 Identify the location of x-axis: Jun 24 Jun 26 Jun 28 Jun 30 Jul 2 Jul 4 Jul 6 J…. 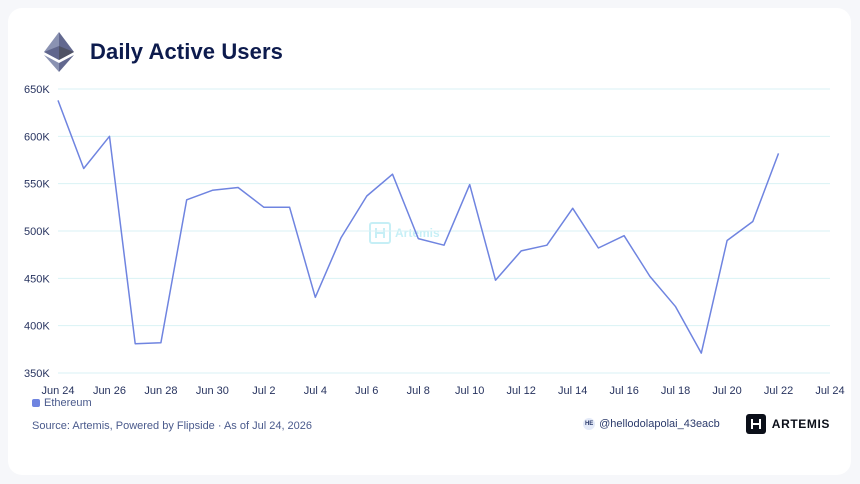
(442, 391).